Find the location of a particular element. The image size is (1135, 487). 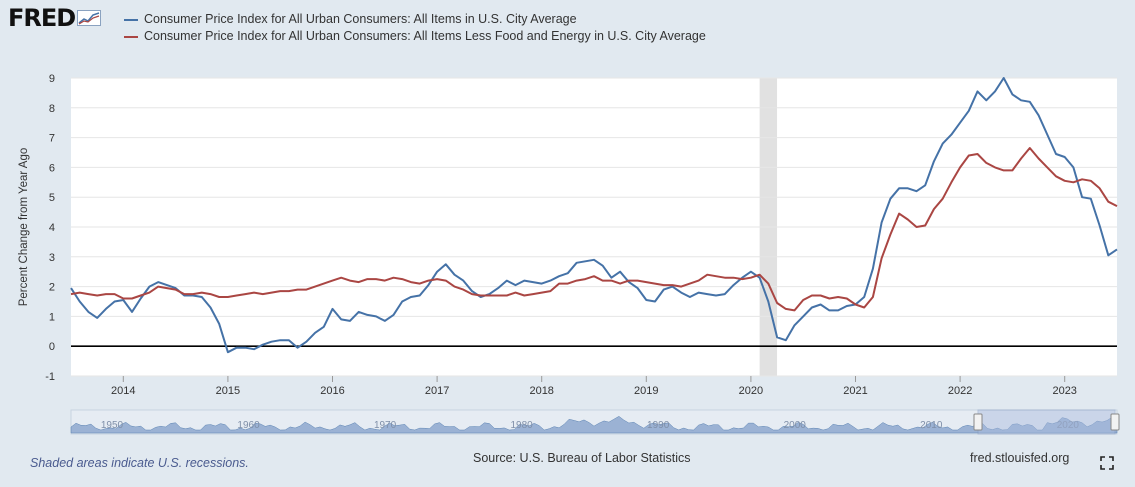

recession-note: Shaded areas indicate U.S. recessions. is located at coordinates (139, 463).